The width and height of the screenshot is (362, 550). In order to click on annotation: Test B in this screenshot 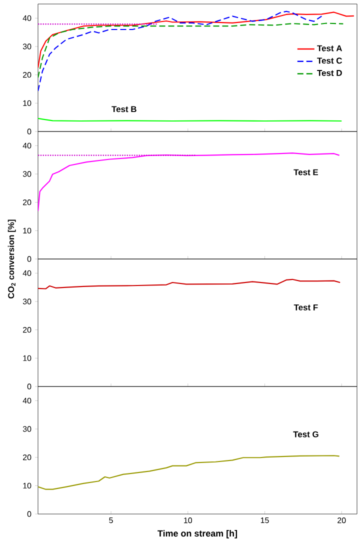, I will do `click(124, 109)`.